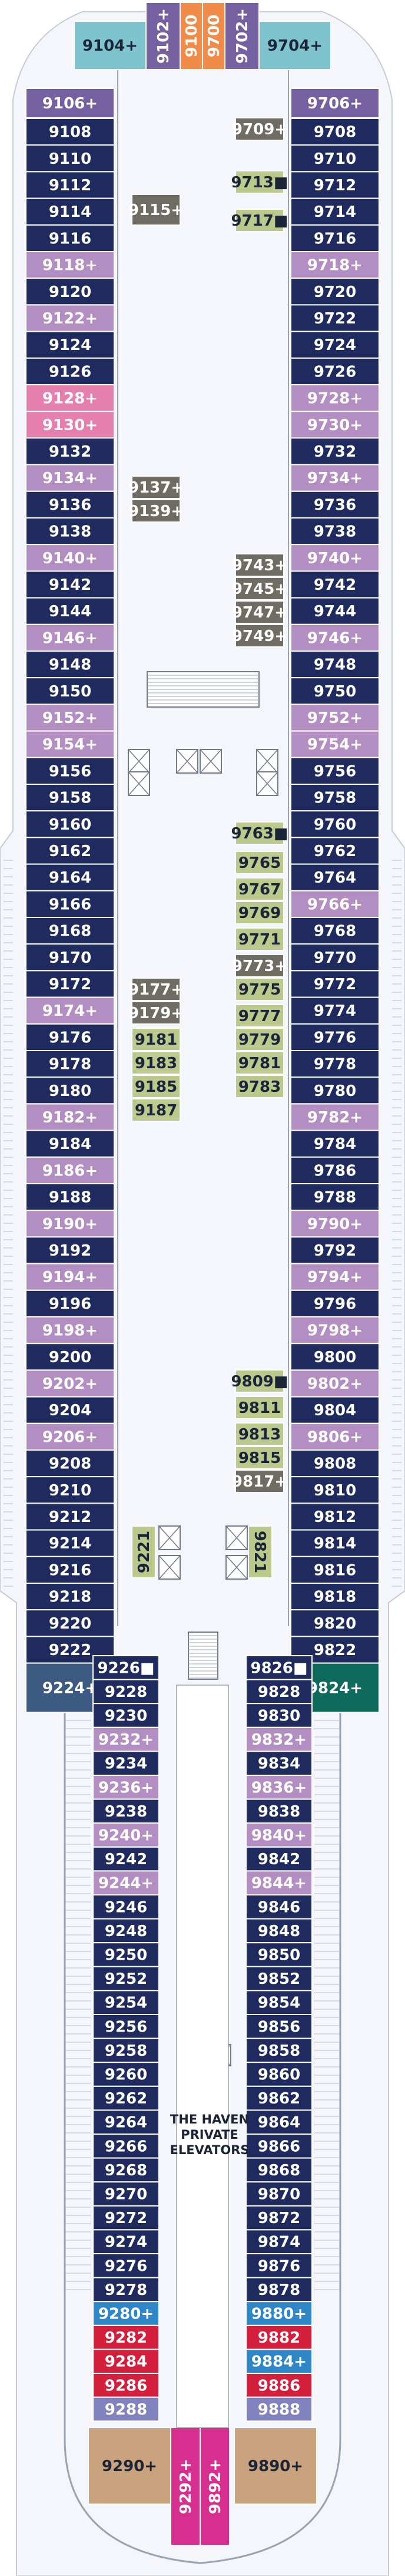  Describe the element at coordinates (335, 531) in the screenshot. I see `cabin-9738: 9738` at that location.